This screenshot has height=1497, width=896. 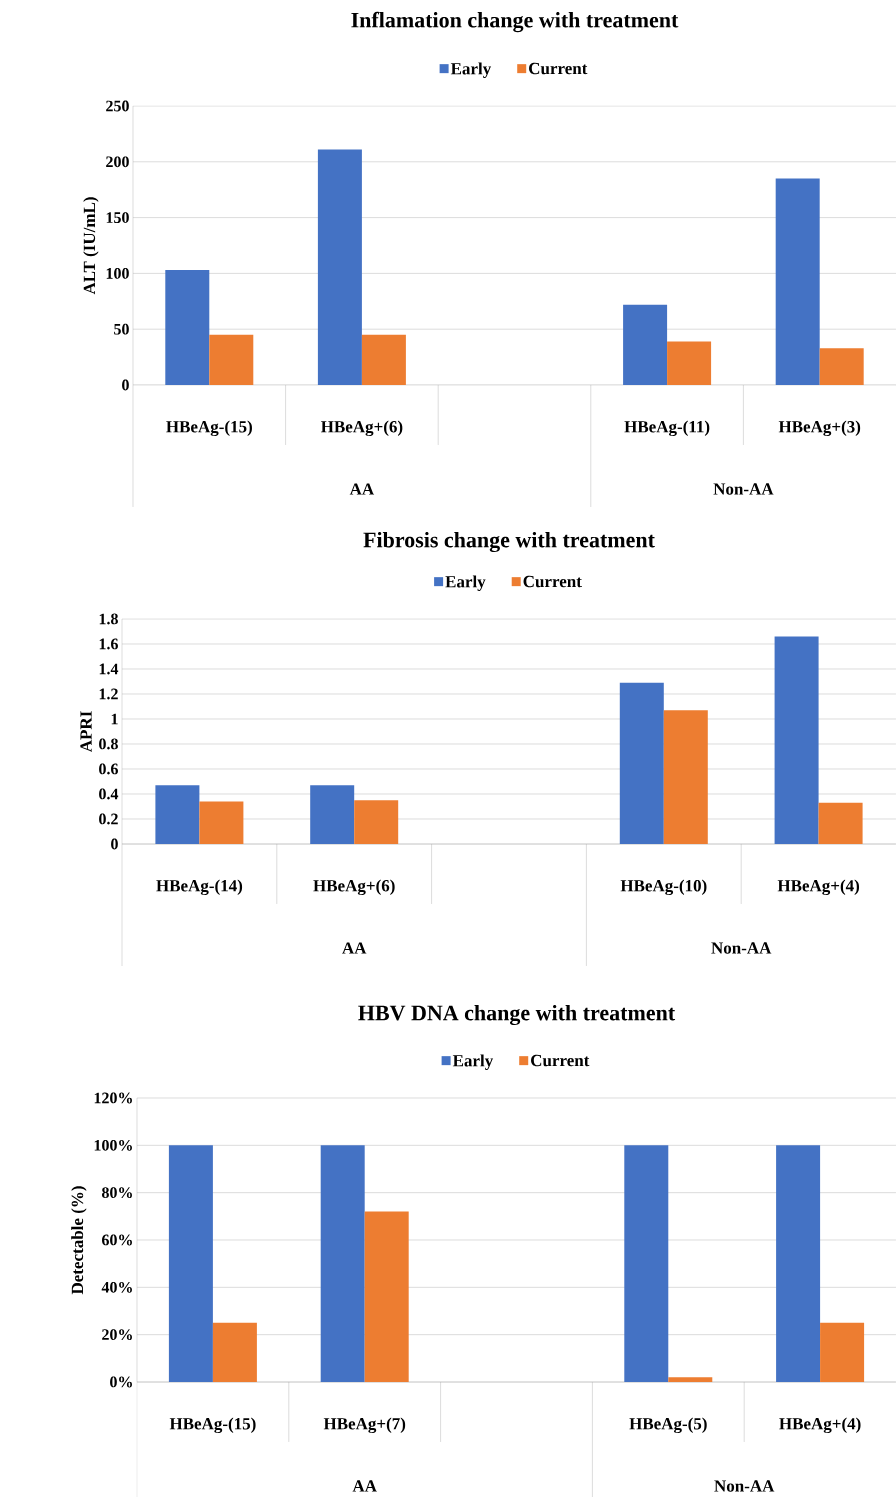 I want to click on y-axis-title: ALT (IU/mL), so click(x=91, y=246).